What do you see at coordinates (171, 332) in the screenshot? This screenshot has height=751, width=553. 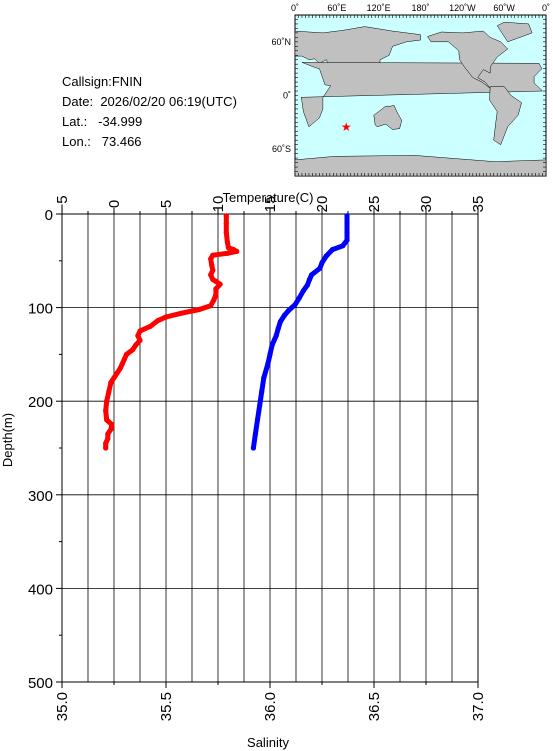 I see `temperature-profile-line` at bounding box center [171, 332].